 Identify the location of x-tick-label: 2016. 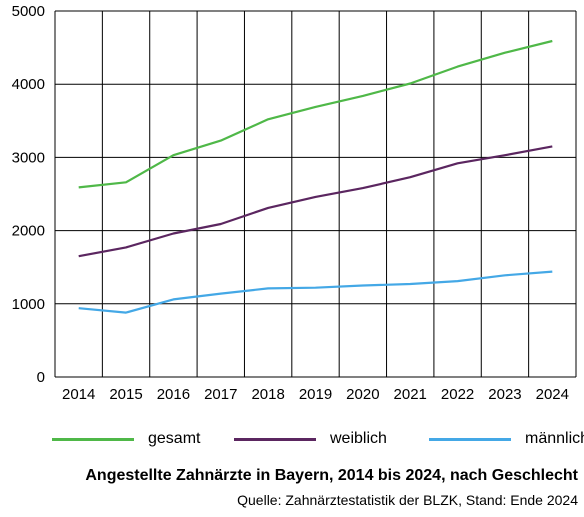
(173, 394).